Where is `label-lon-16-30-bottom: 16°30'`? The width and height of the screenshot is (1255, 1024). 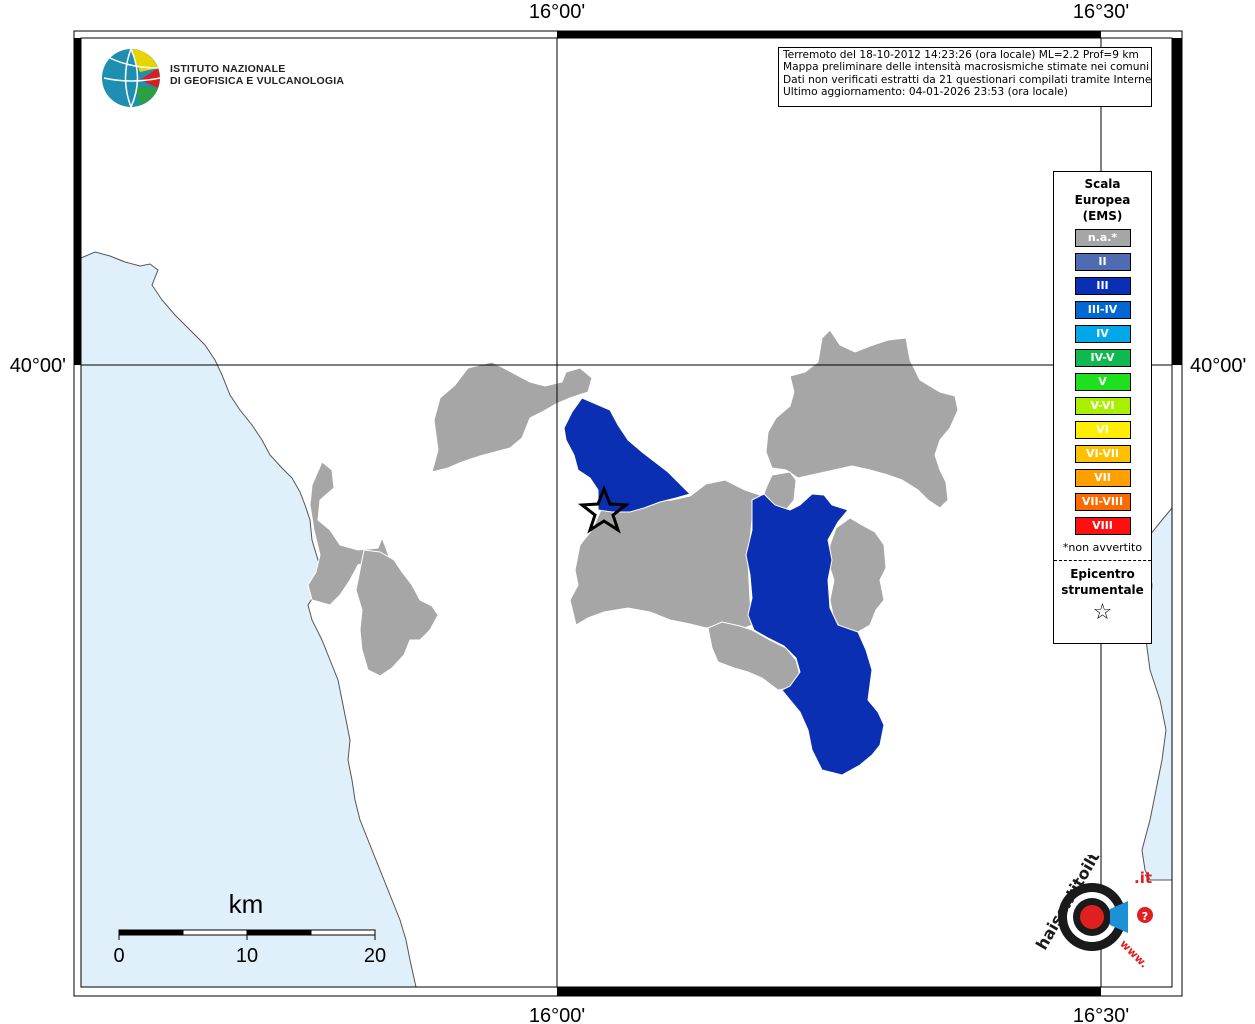 label-lon-16-30-bottom: 16°30' is located at coordinates (1101, 1014).